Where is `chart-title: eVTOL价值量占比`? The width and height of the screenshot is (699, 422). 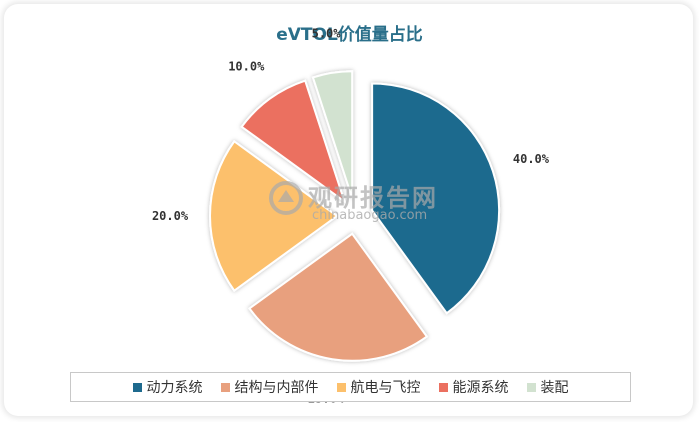 chart-title: eVTOL价值量占比 is located at coordinates (349, 35).